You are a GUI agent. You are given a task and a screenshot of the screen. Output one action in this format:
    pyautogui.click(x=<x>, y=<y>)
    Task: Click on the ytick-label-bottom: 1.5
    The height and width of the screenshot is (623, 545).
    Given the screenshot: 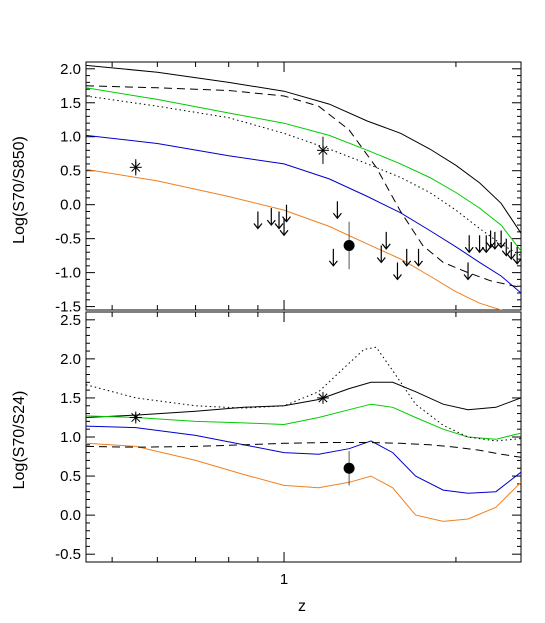 What is the action you would take?
    pyautogui.click(x=70, y=398)
    